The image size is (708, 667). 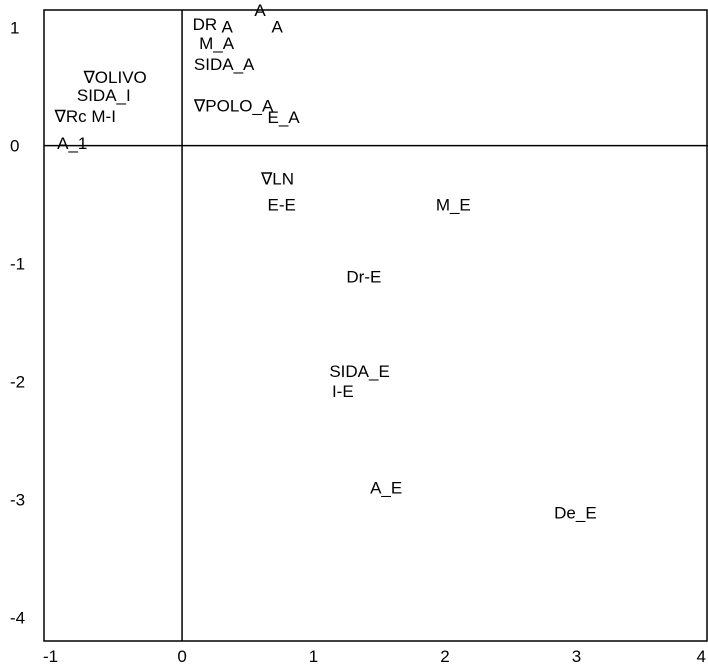 I want to click on point-label: SIDA_I, so click(x=104, y=95).